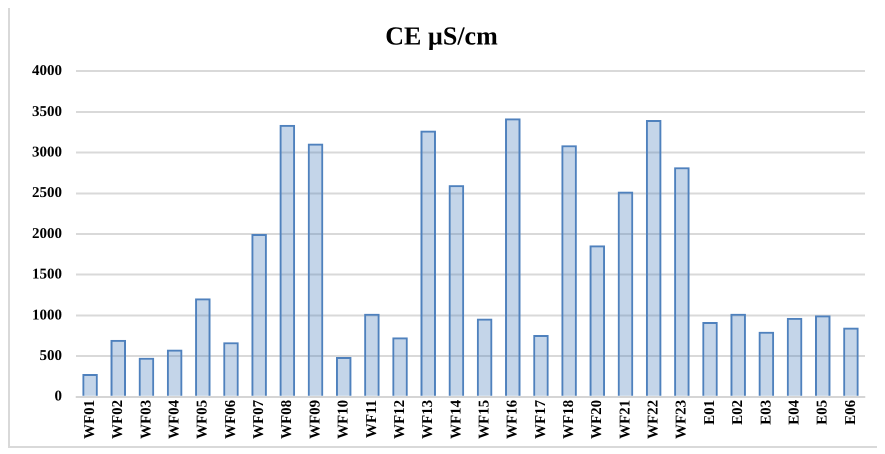 The width and height of the screenshot is (885, 454). What do you see at coordinates (400, 420) in the screenshot?
I see `x-tick-label: WF12` at bounding box center [400, 420].